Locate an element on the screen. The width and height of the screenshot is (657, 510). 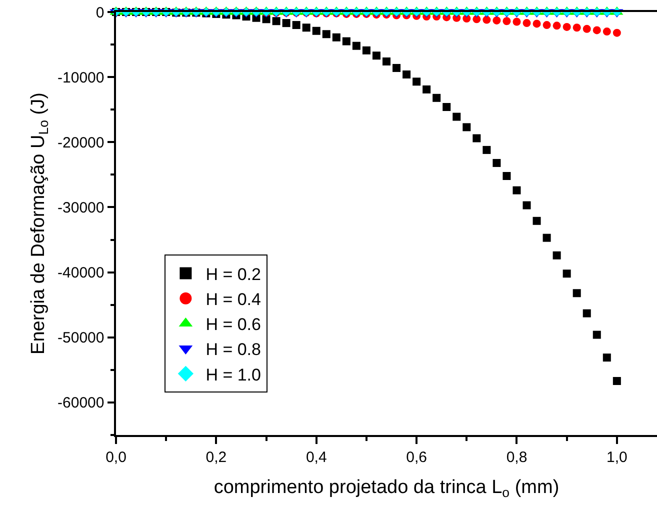
legend-label: H = 0.8 is located at coordinates (233, 350).